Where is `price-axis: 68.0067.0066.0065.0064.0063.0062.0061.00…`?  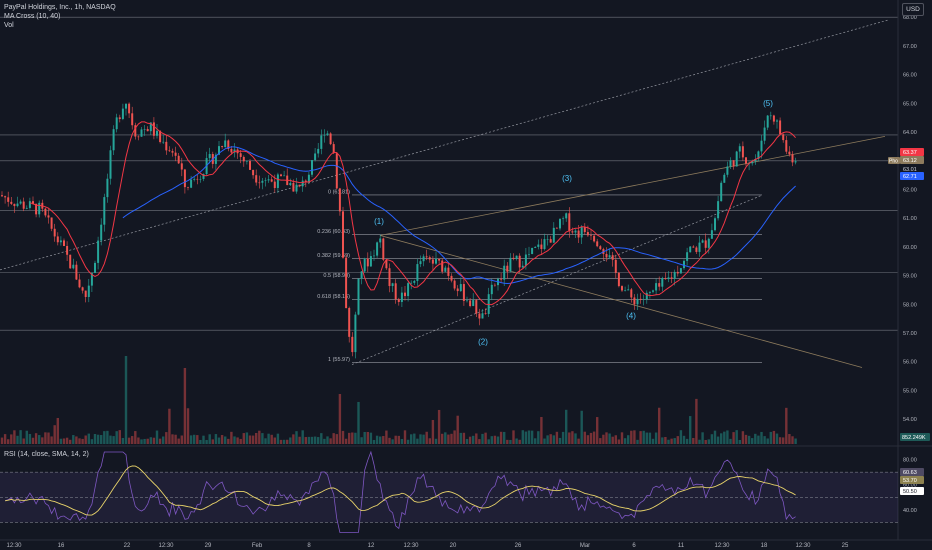 price-axis: 68.0067.0066.0065.0064.0063.0062.0061.00… is located at coordinates (909, 264).